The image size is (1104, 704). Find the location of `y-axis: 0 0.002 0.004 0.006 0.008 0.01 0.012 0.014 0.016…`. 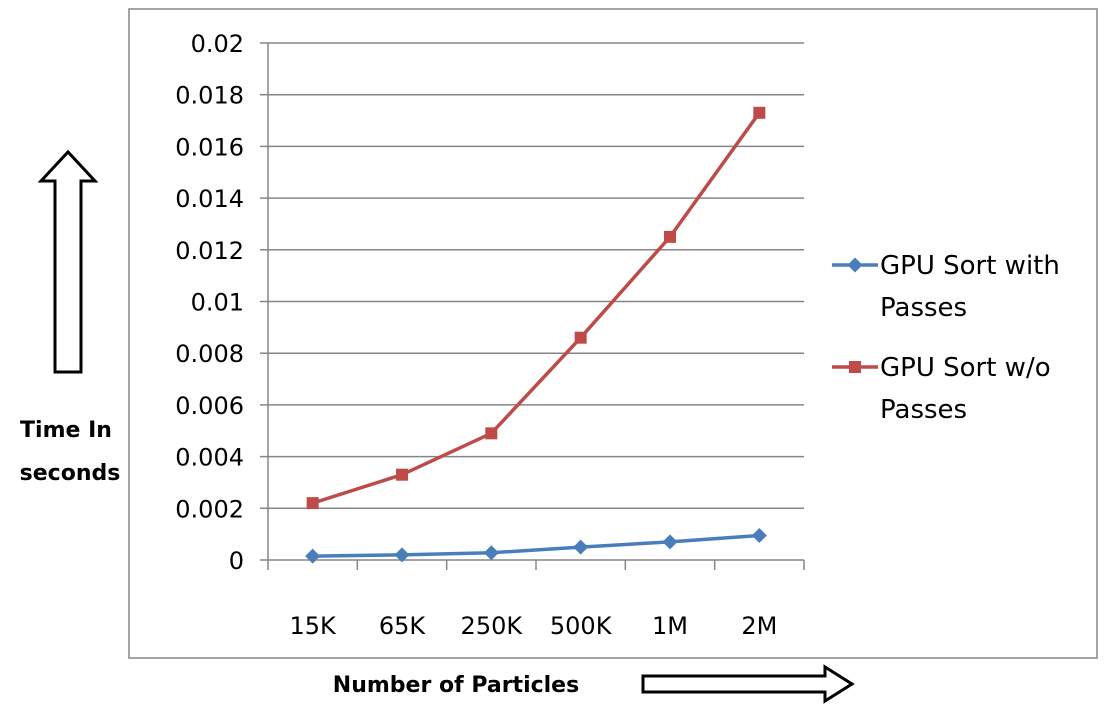

y-axis: 0 0.002 0.004 0.006 0.008 0.01 0.012 0.014 0.016… is located at coordinates (222, 302).